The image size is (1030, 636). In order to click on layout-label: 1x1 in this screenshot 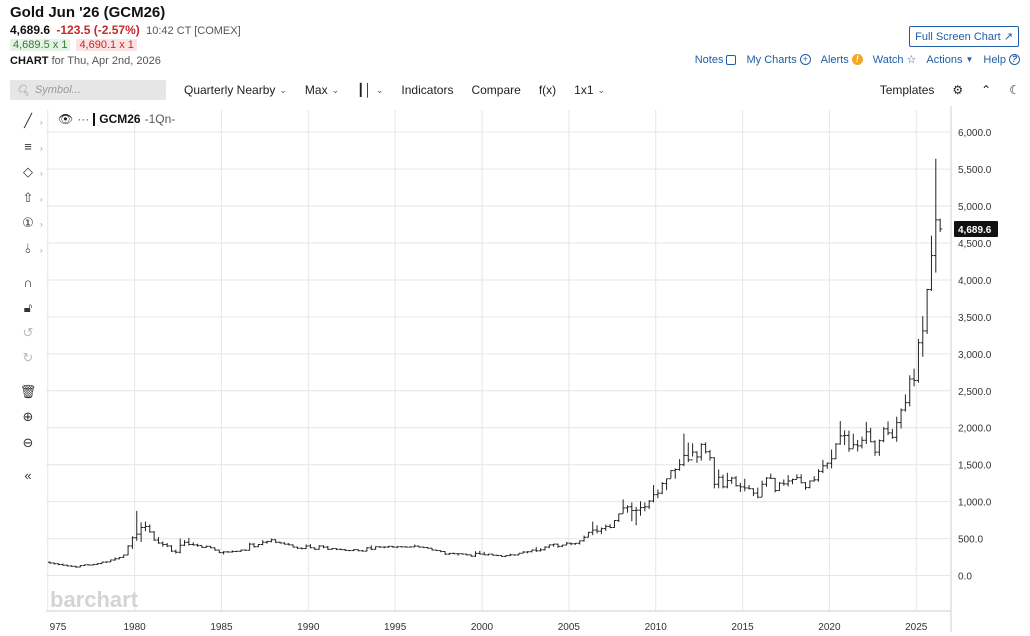, I will do `click(584, 90)`.